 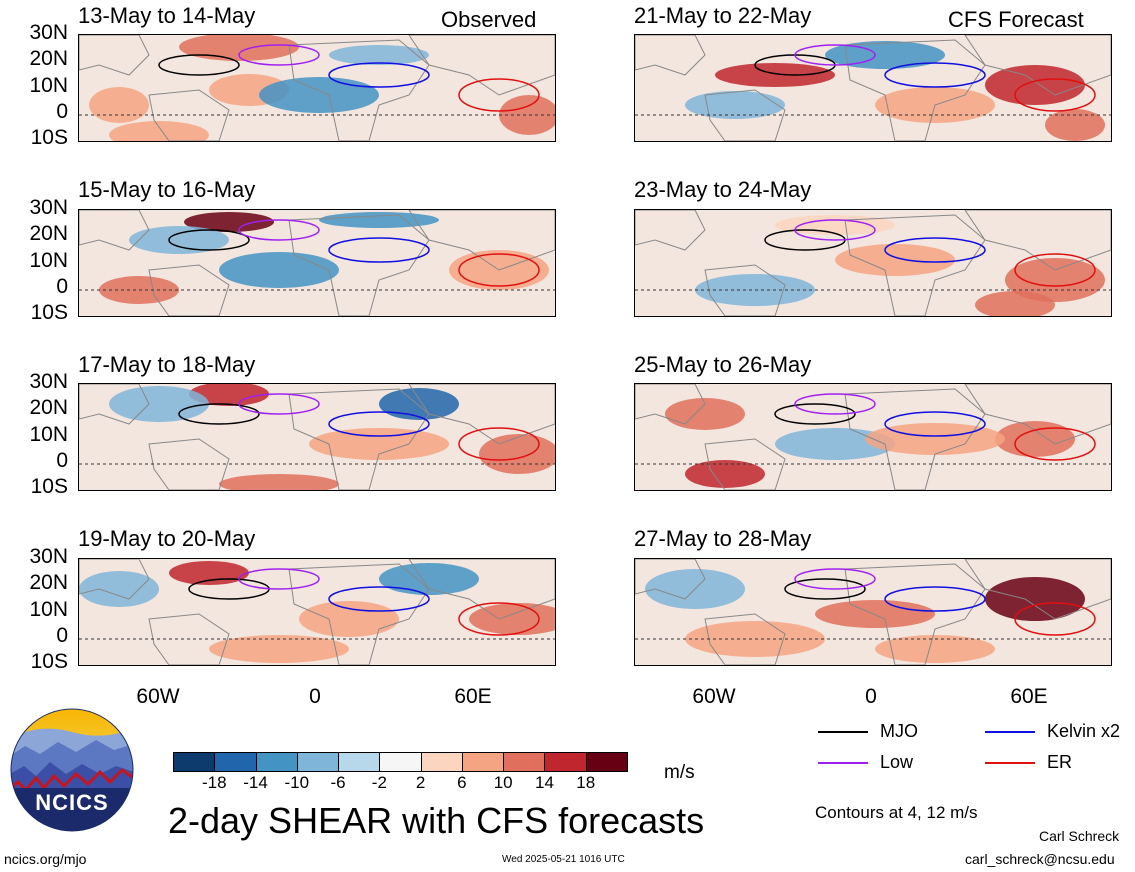 I want to click on lat-label-20n-row3: 20N, so click(x=48, y=407).